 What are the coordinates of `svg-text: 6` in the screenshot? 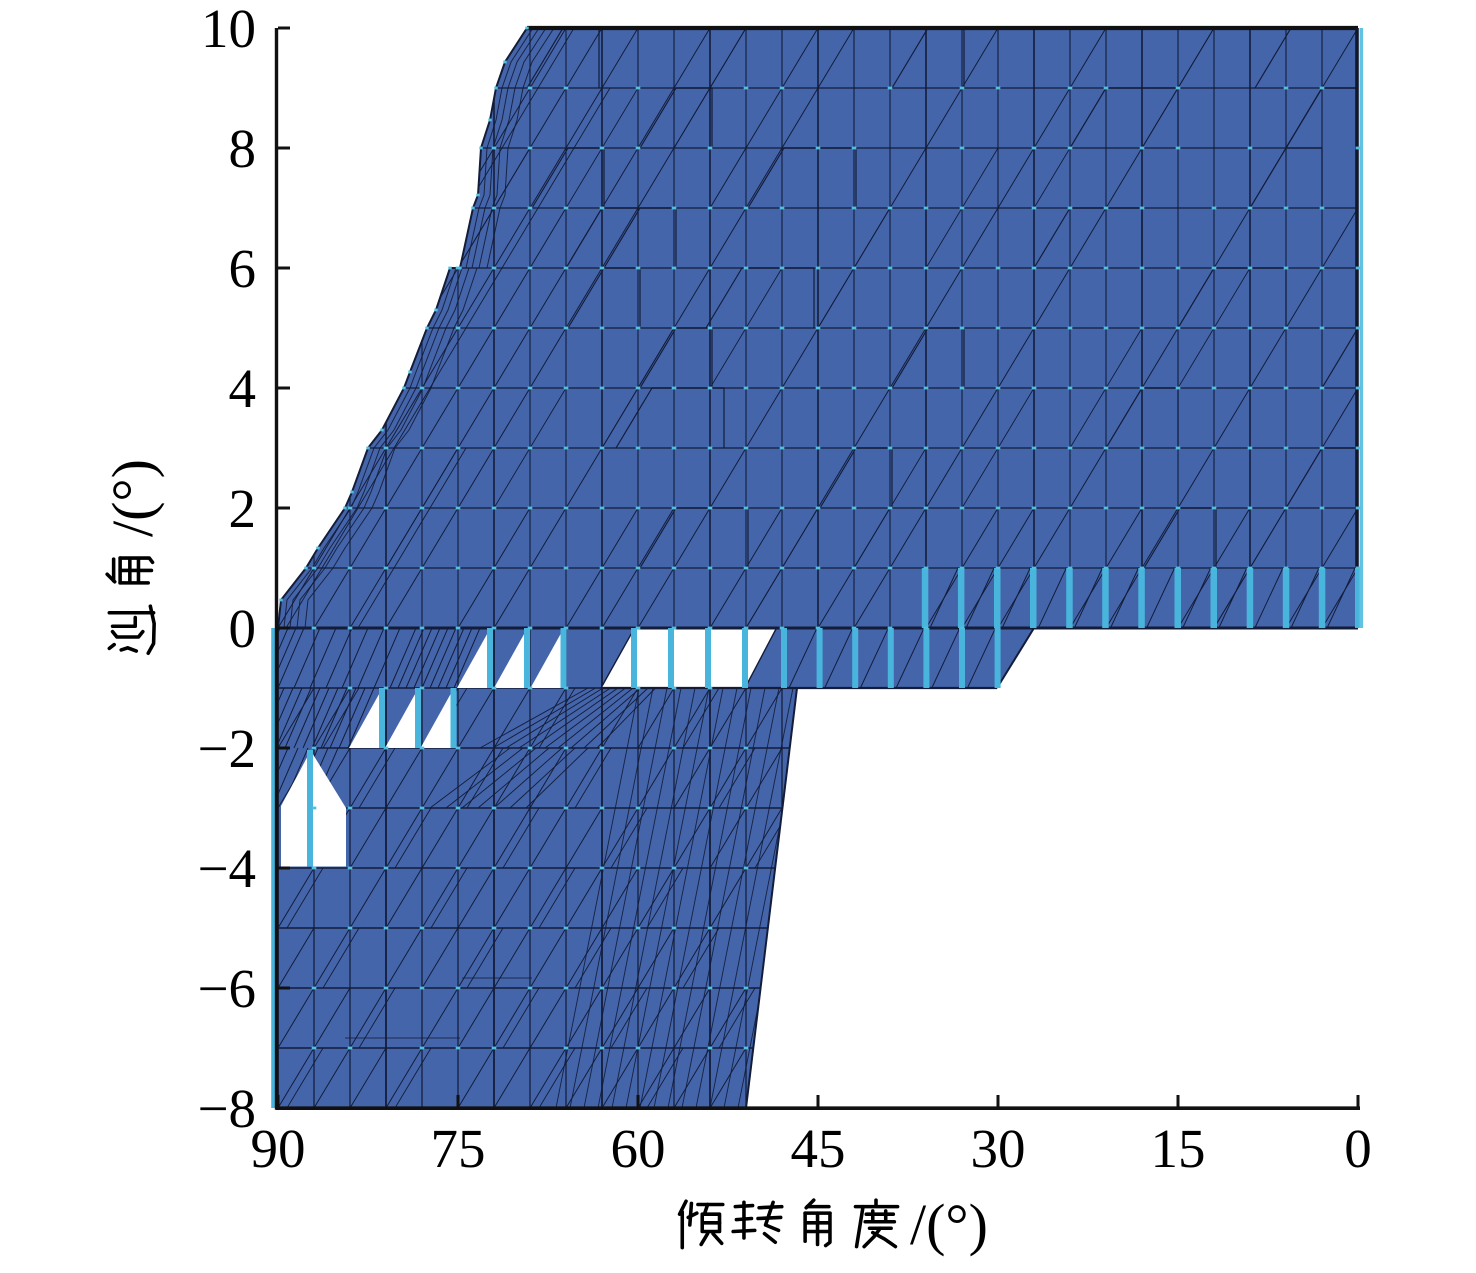 It's located at (243, 268).